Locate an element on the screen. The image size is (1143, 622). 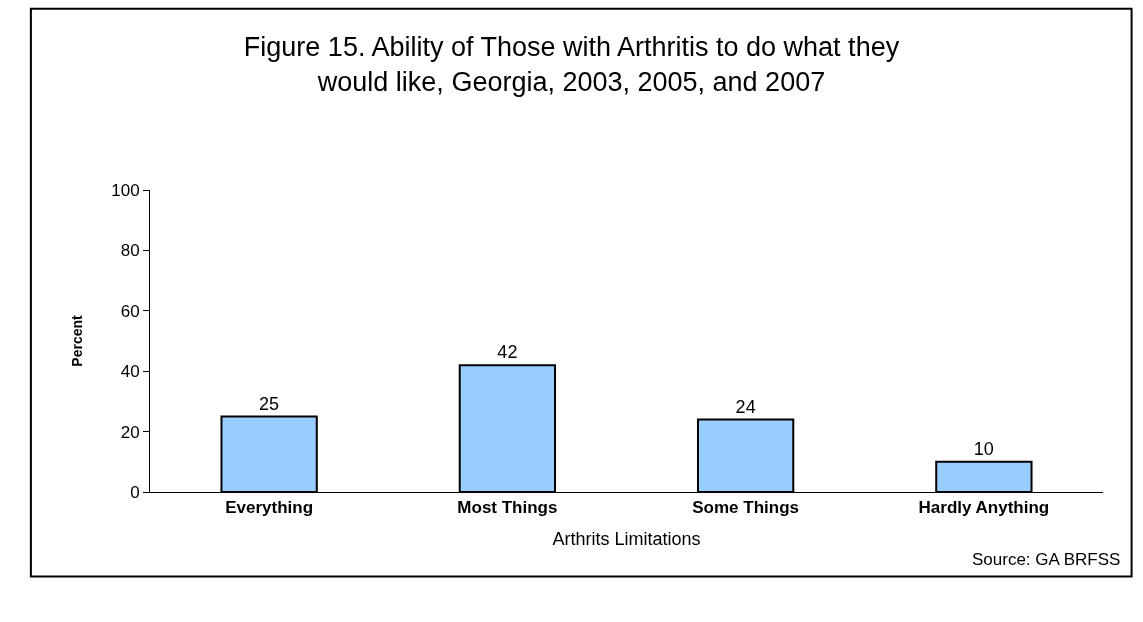
x-tick-label: Some Things is located at coordinates (745, 508).